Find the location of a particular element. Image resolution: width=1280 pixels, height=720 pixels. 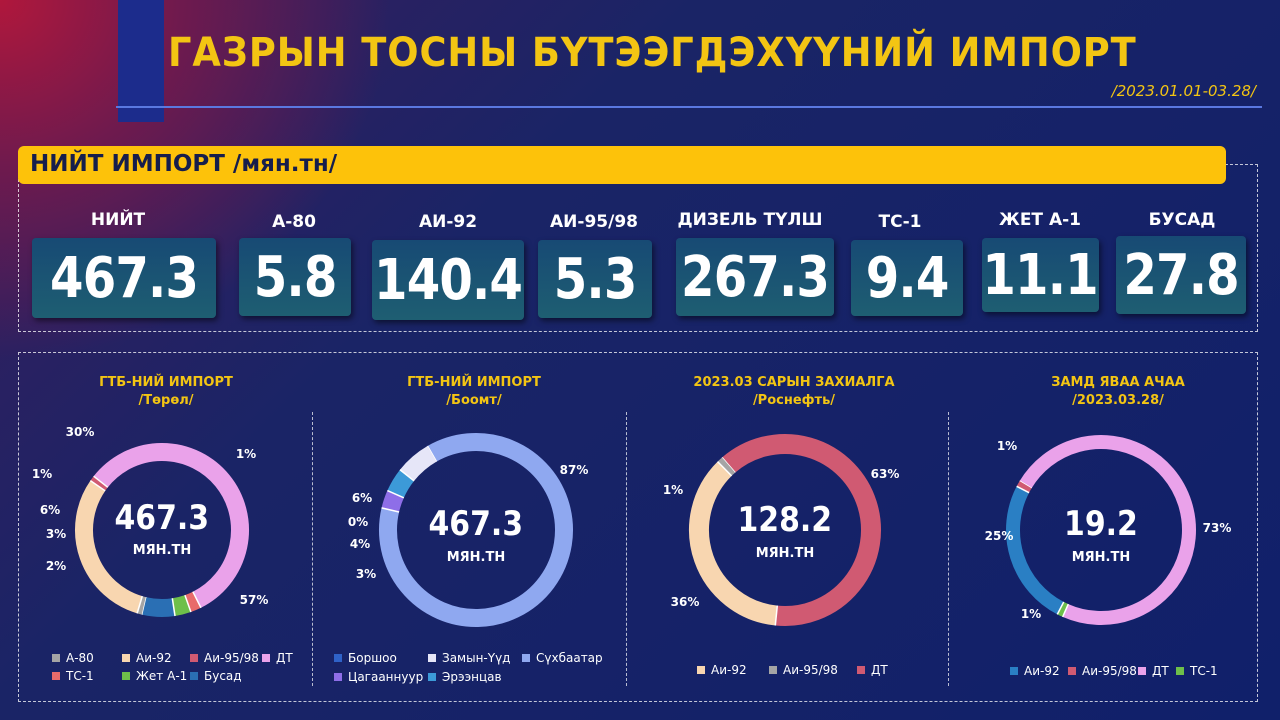

stat-value-ts1: 9.4 is located at coordinates (907, 278).